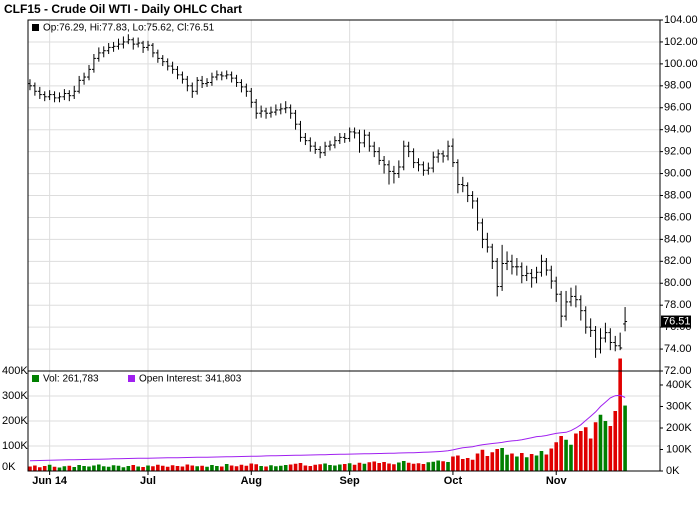 The image size is (700, 512). What do you see at coordinates (71, 379) in the screenshot?
I see `legend-entry: Vol: 261,783` at bounding box center [71, 379].